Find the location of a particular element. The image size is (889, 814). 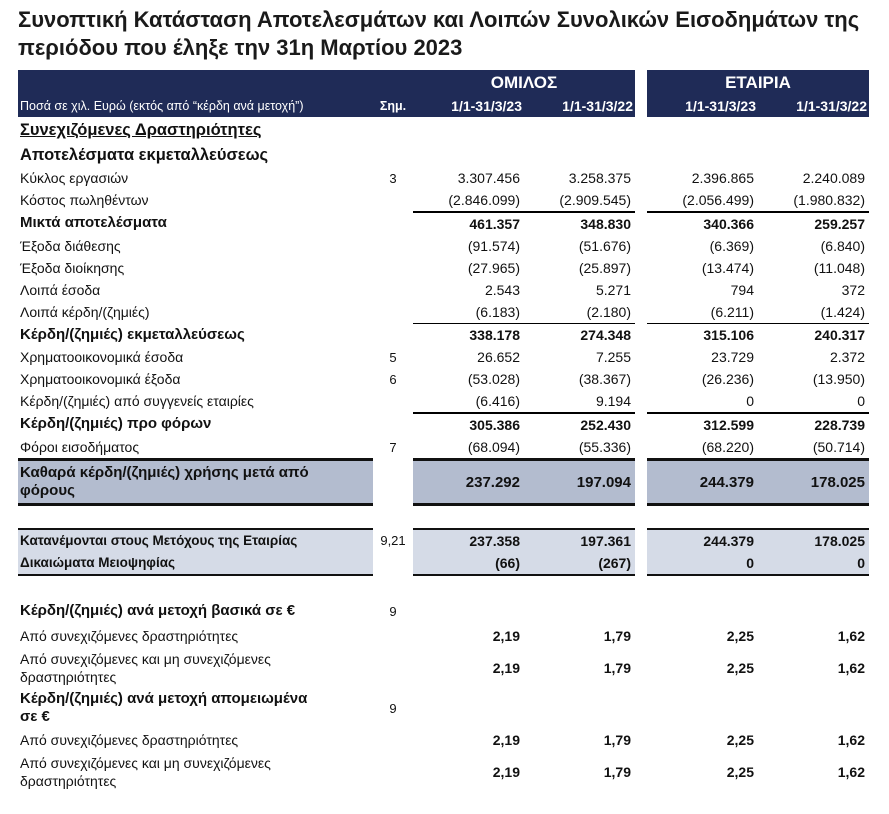

row-label: Κατανέμονται στους Μετόχους της Εταιρίας is located at coordinates (195, 540).